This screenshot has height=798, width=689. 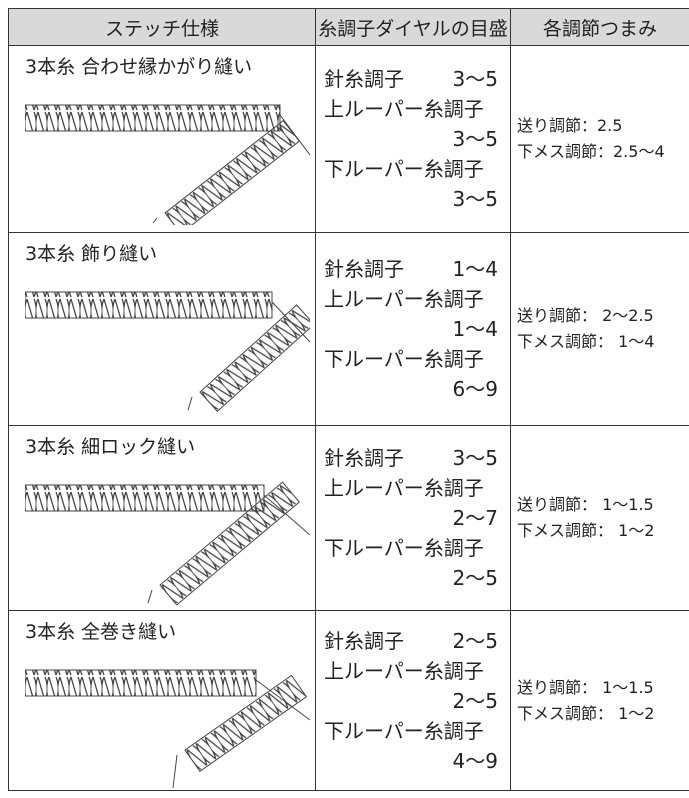 I want to click on stitch-name: 3本糸 全巻き縫い, so click(x=101, y=632).